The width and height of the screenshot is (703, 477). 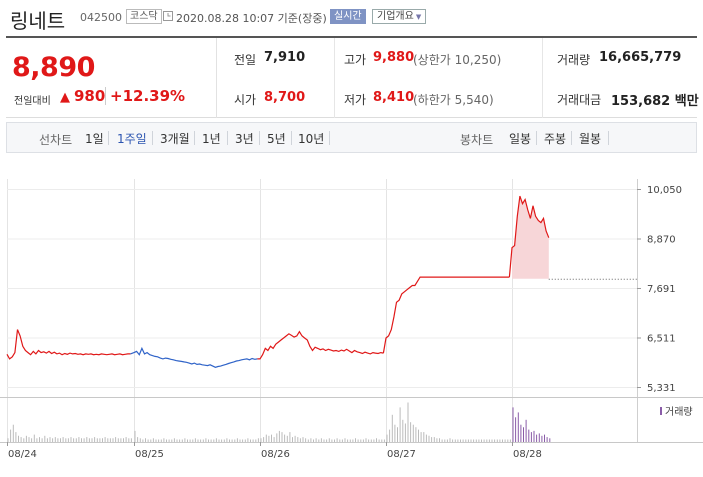 I want to click on quote-col-3: 거래량 16,665,779 거래대금 153,682 백만, so click(x=621, y=78).